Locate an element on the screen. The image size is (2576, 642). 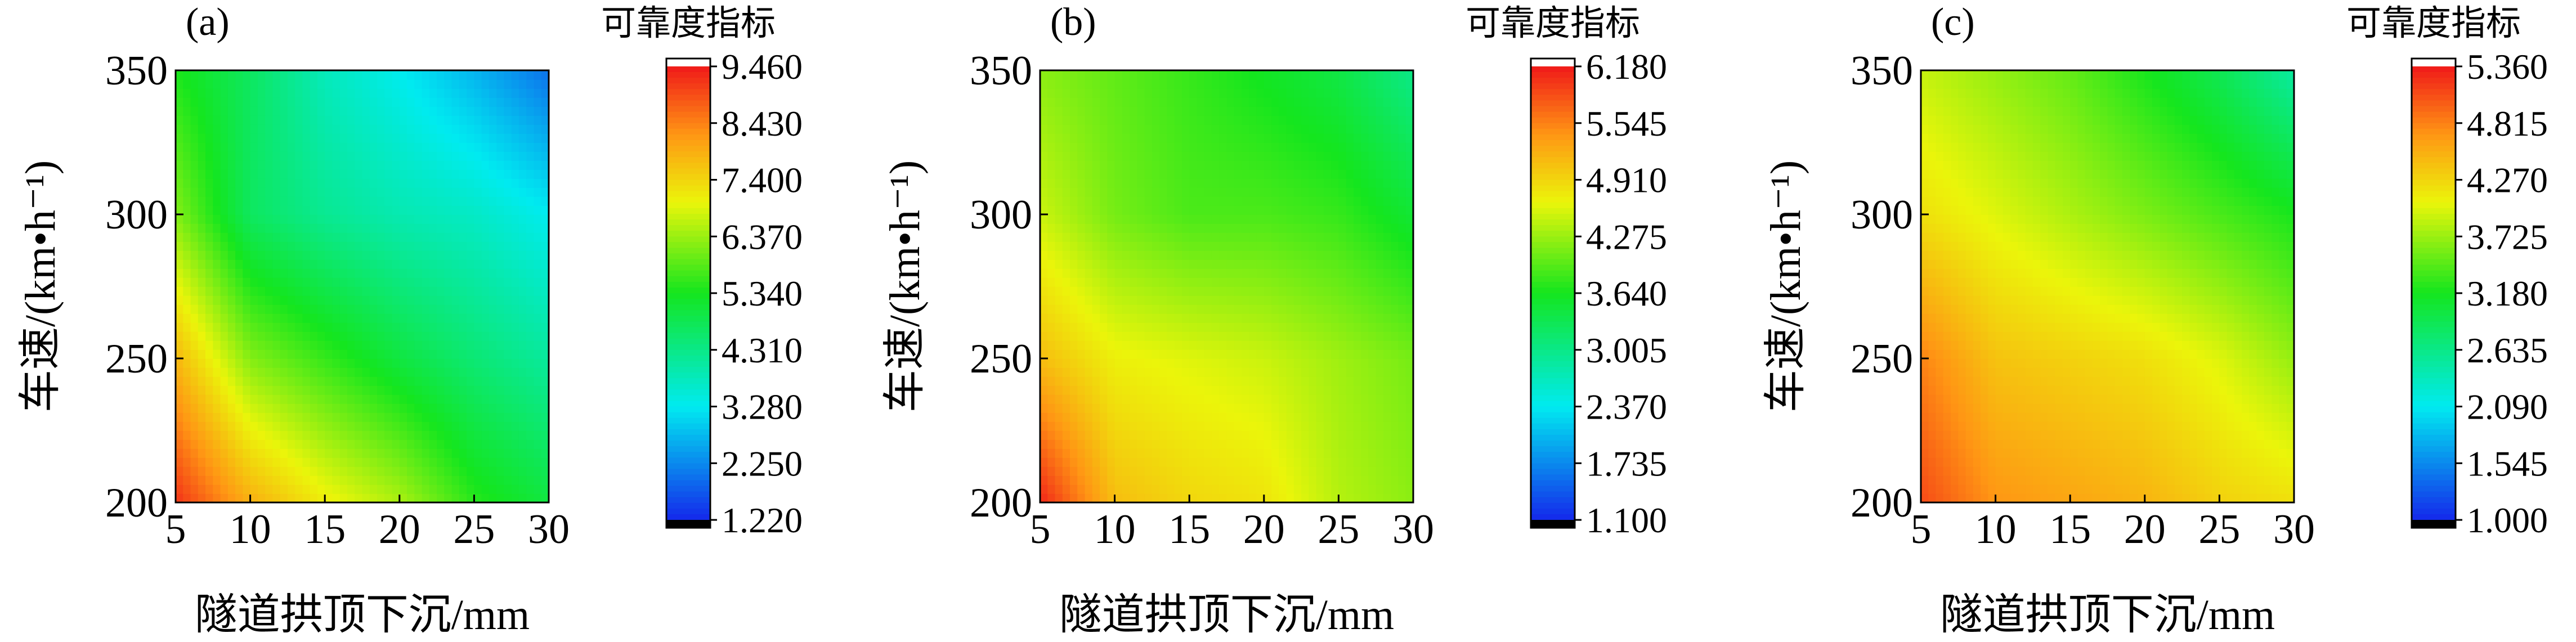
y-tick-label: 350 is located at coordinates (136, 71).